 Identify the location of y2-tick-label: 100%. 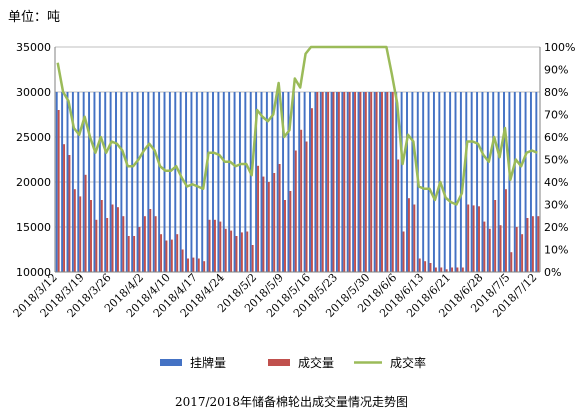
(559, 47).